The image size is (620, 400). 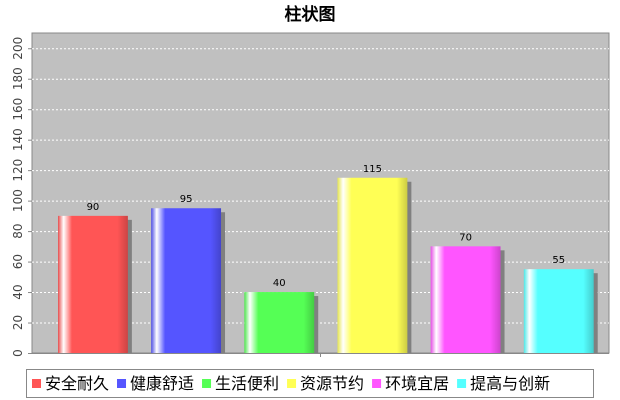 What do you see at coordinates (18, 109) in the screenshot?
I see `y-tick-label: 160` at bounding box center [18, 109].